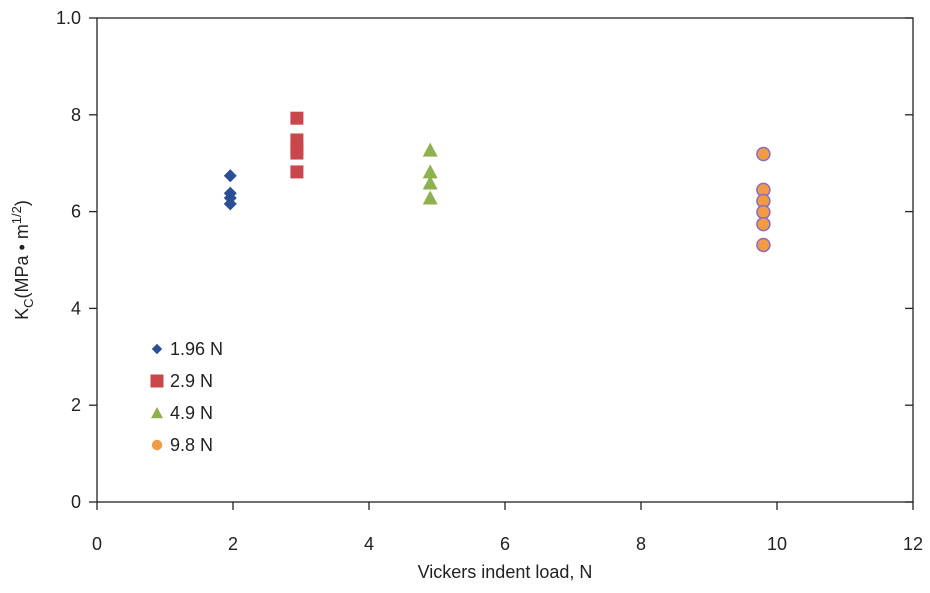 The height and width of the screenshot is (593, 930). I want to click on y-label-mid: (MPa • m, so click(22, 261).